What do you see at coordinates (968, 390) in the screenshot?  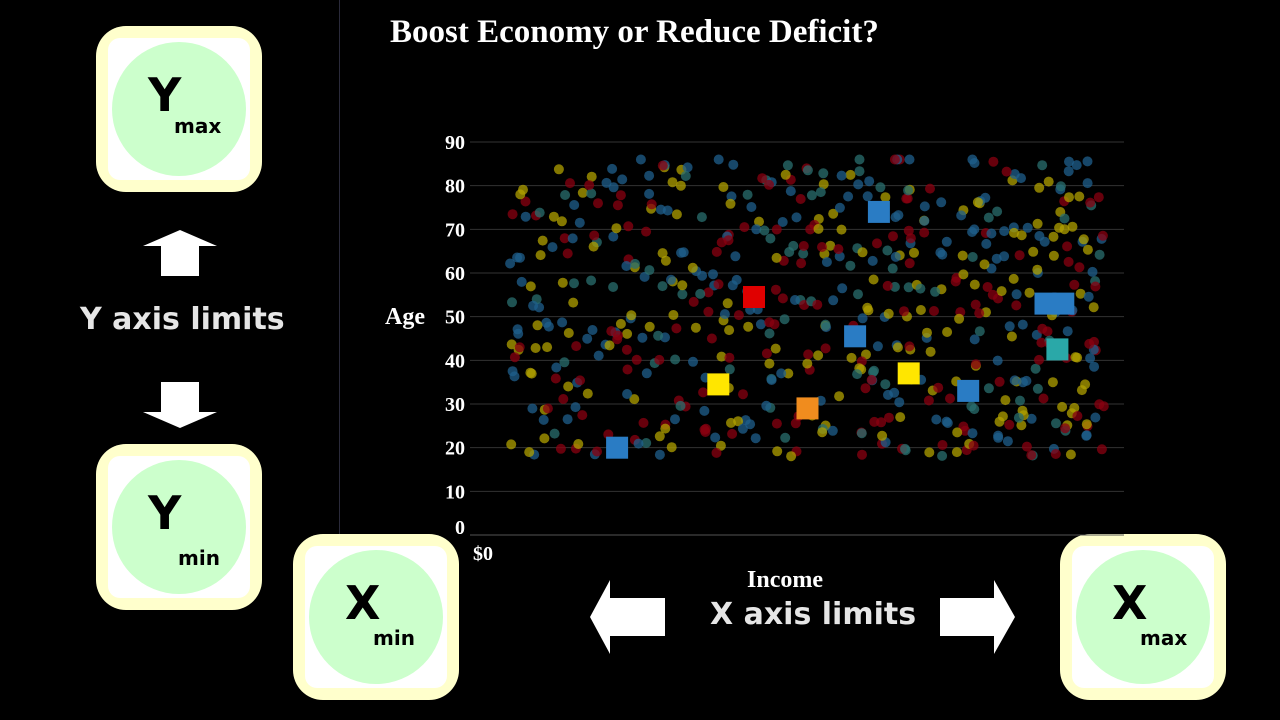 I see `highlighted-point` at bounding box center [968, 390].